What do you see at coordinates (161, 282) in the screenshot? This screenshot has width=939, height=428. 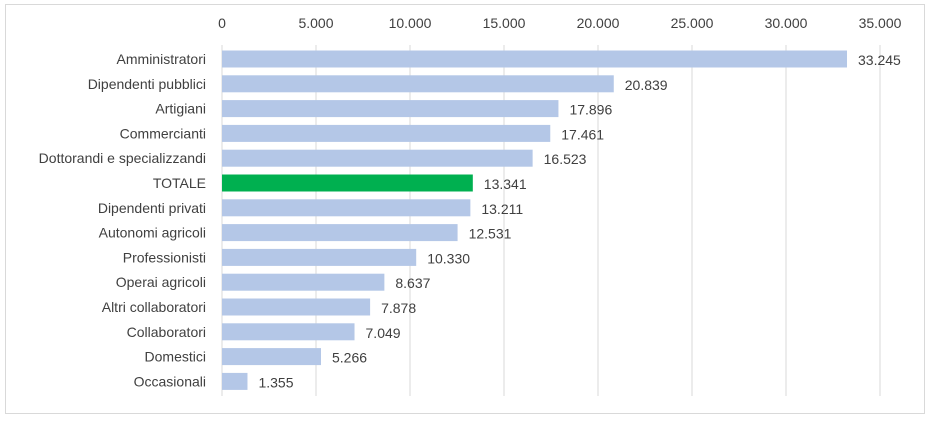 I see `category-label: Operai agricoli` at bounding box center [161, 282].